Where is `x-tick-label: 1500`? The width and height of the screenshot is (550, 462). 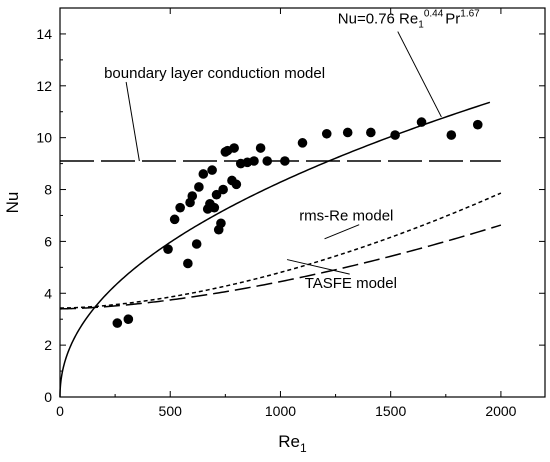 x-tick-label: 1500 is located at coordinates (390, 411).